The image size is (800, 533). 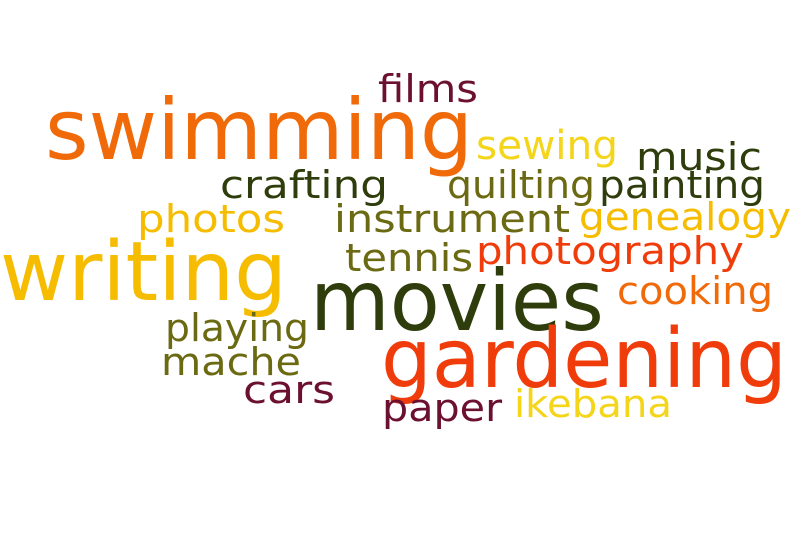 I want to click on word-gardening: gardening, so click(x=584, y=359).